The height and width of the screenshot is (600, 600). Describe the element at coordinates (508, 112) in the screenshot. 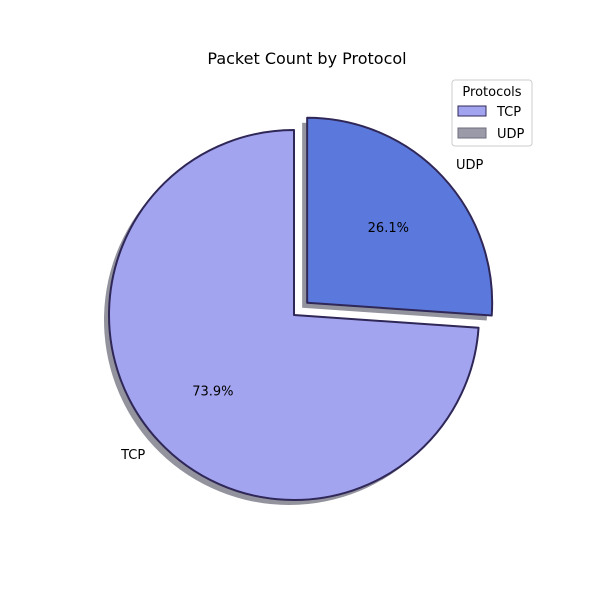

I see `legend-label-tcp: TCP` at that location.